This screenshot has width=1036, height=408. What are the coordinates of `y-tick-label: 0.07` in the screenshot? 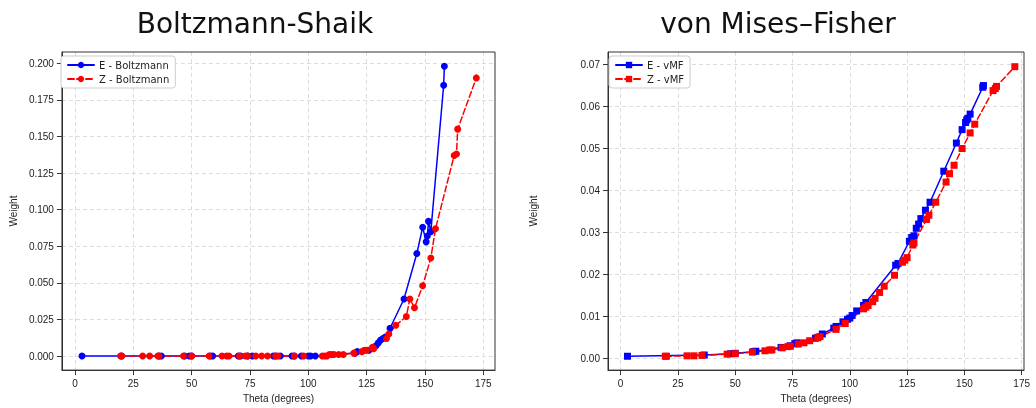 It's located at (590, 65).